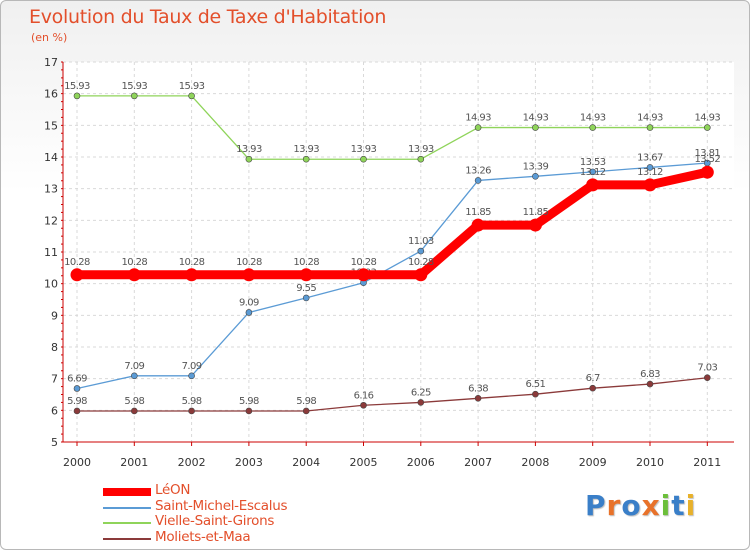  Describe the element at coordinates (127, 492) in the screenshot. I see `legend-swatch` at that location.